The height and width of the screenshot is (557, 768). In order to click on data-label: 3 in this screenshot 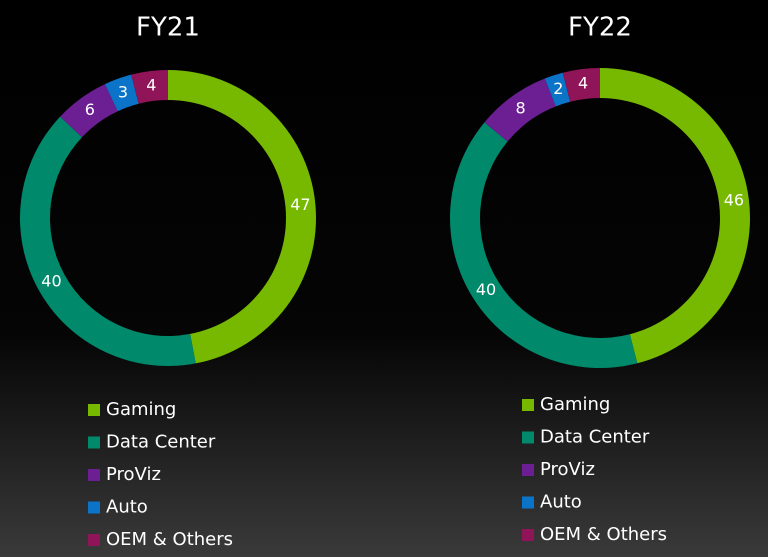, I will do `click(123, 91)`.